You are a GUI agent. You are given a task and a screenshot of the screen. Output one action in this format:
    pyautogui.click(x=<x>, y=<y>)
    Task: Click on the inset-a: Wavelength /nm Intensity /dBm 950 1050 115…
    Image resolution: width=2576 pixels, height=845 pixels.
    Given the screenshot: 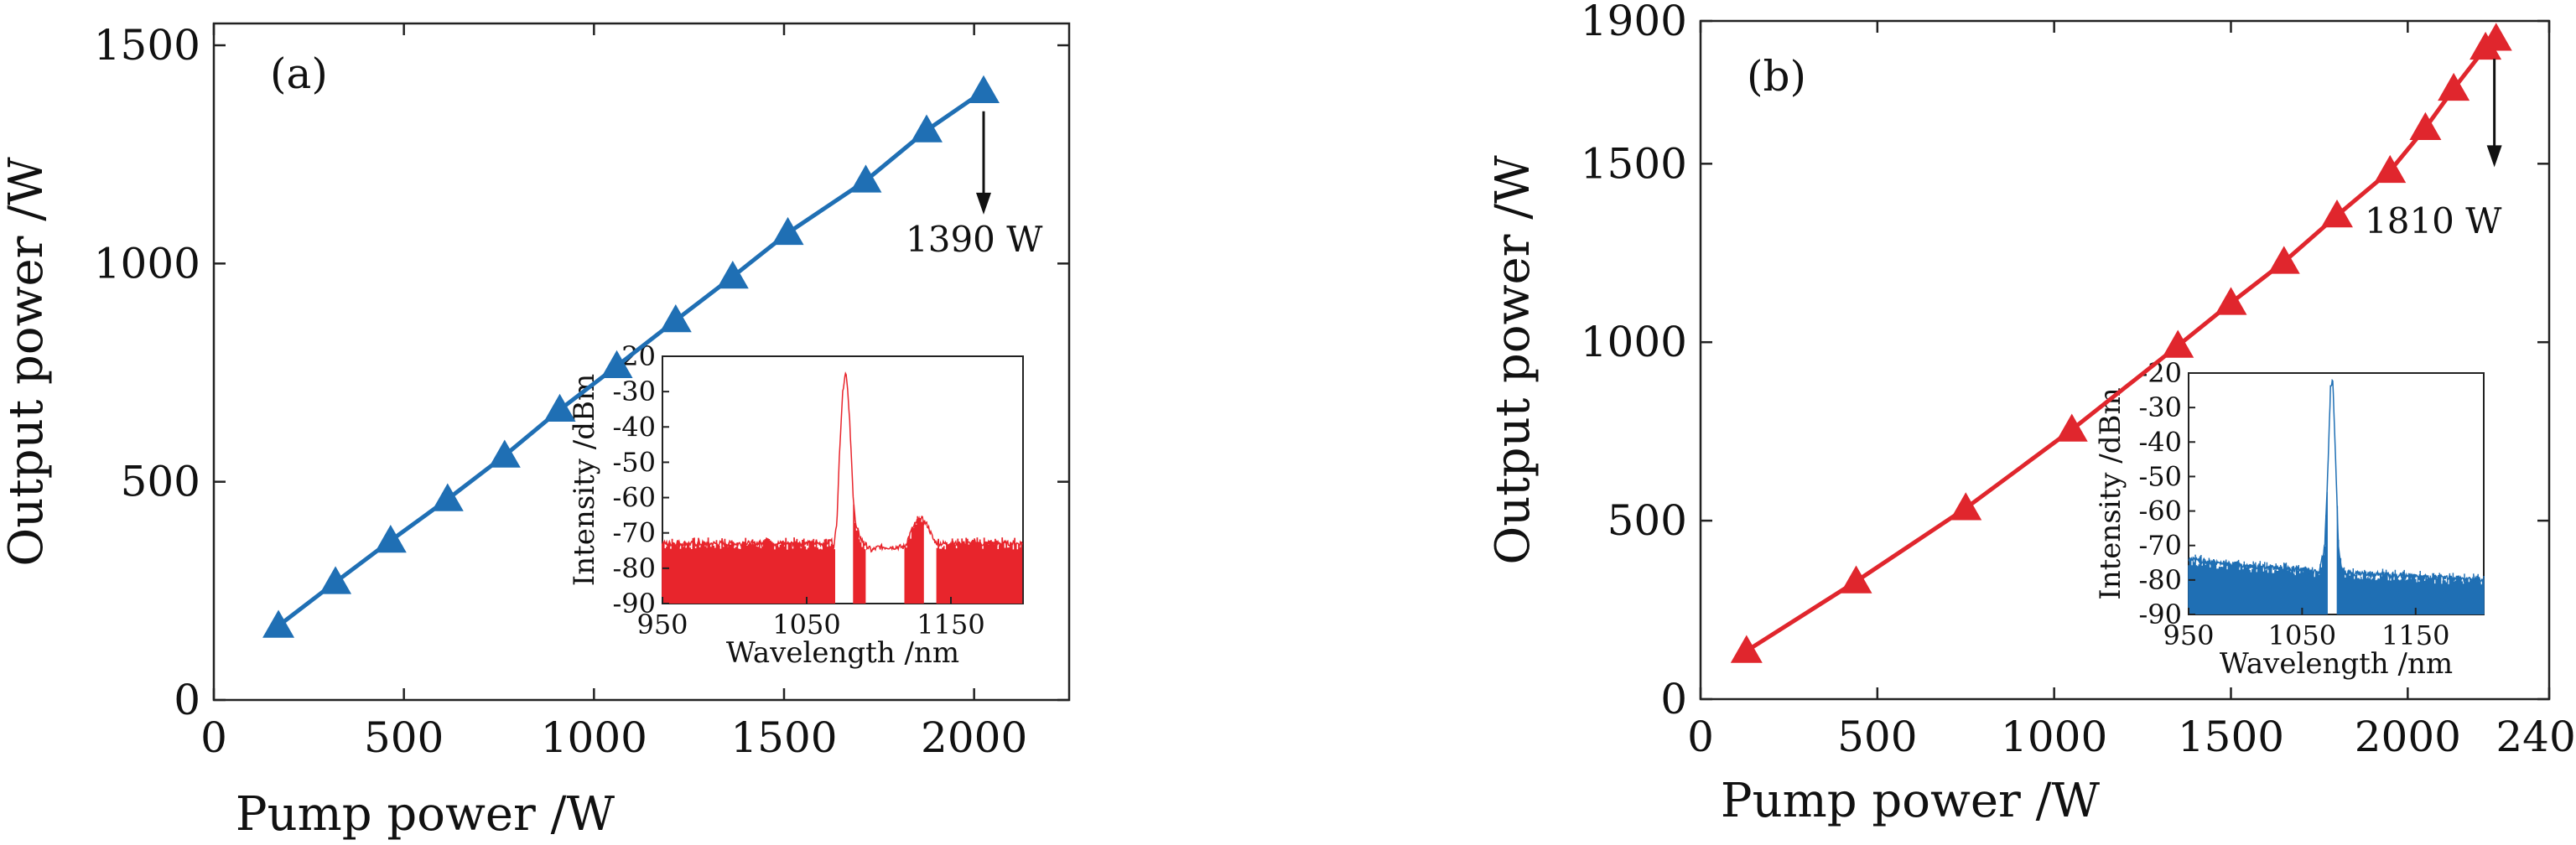 What is the action you would take?
    pyautogui.click(x=796, y=505)
    